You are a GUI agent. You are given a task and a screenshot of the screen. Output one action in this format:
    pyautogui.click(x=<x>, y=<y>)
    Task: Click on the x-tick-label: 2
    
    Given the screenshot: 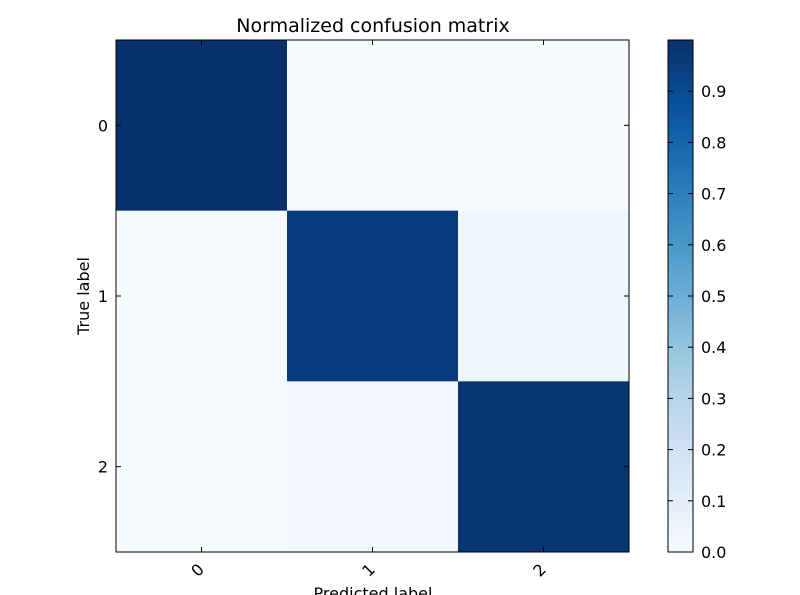 What is the action you would take?
    pyautogui.click(x=539, y=570)
    